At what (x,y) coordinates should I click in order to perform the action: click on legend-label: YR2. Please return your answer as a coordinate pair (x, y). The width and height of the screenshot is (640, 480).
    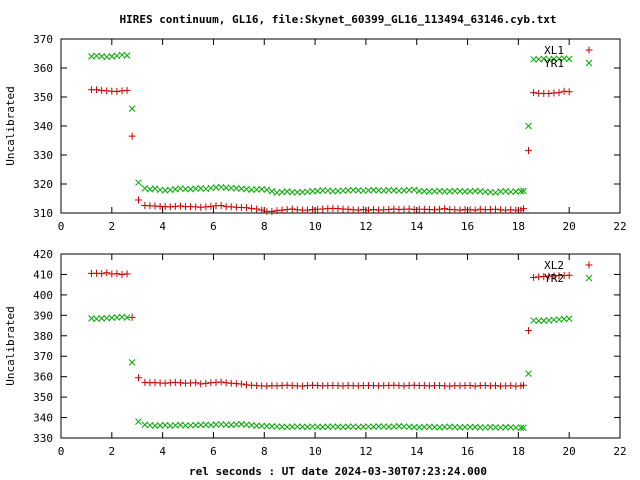
    Looking at the image, I should click on (554, 278).